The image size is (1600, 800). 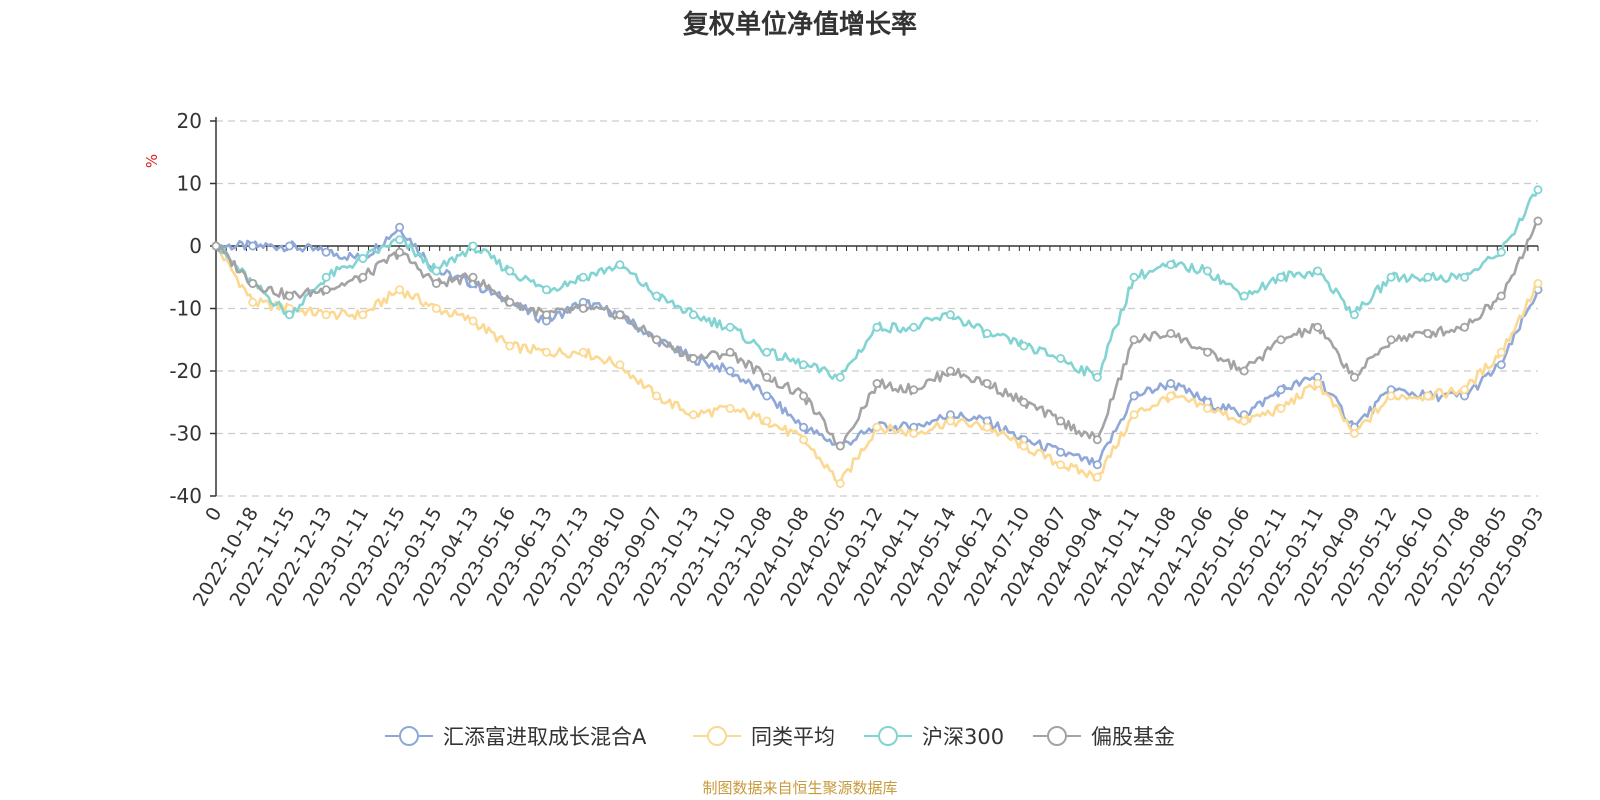 What do you see at coordinates (800, 24) in the screenshot?
I see `chart-title: 复权单位净值增长率` at bounding box center [800, 24].